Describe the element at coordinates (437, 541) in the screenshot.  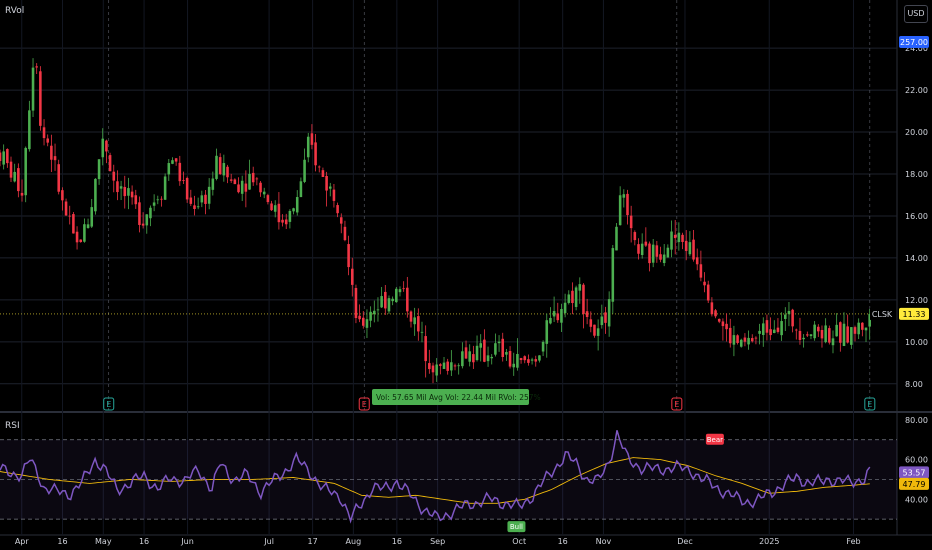
I see `time-tick-label: Sep` at that location.